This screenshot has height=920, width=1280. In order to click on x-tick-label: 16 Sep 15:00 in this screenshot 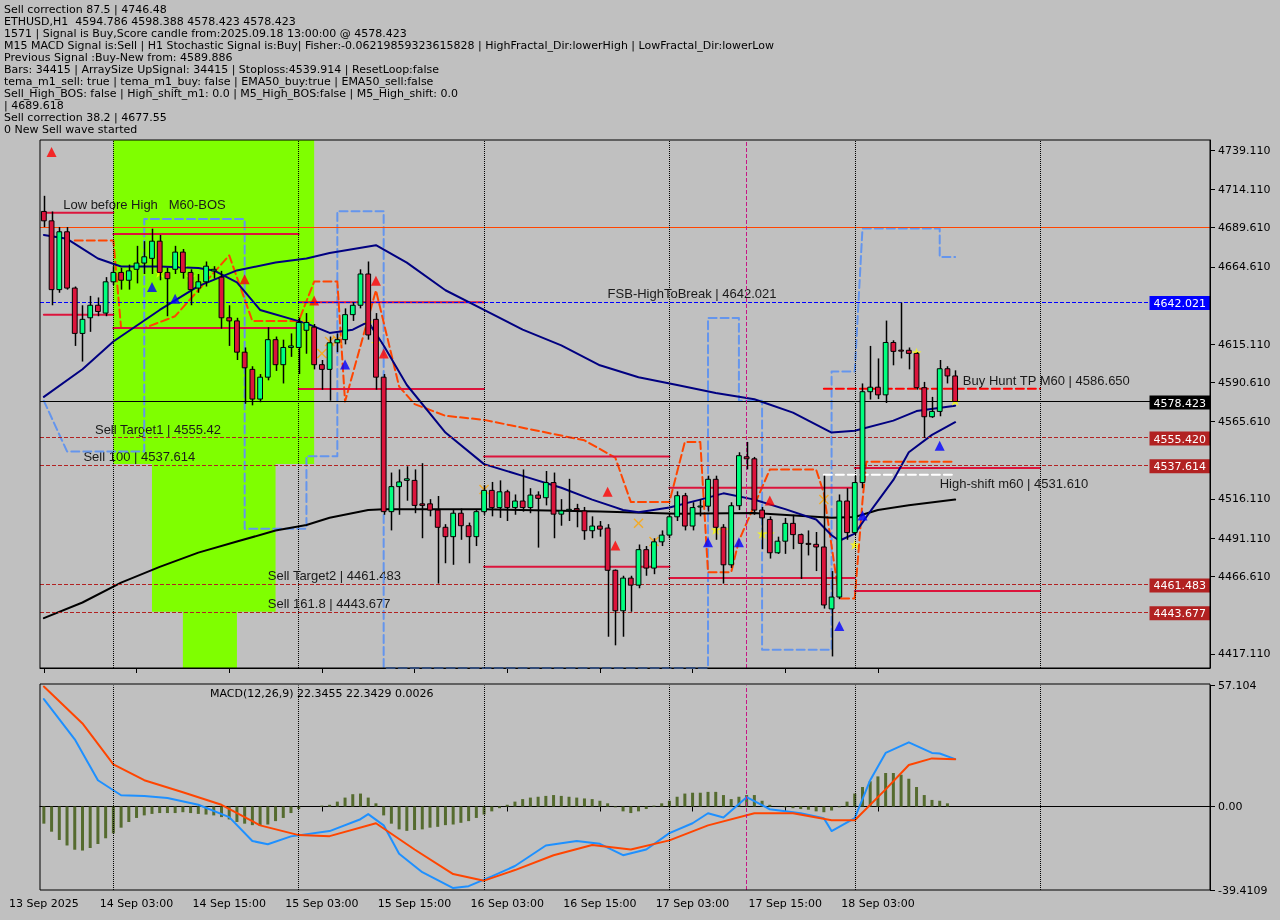, I will do `click(600, 903)`.